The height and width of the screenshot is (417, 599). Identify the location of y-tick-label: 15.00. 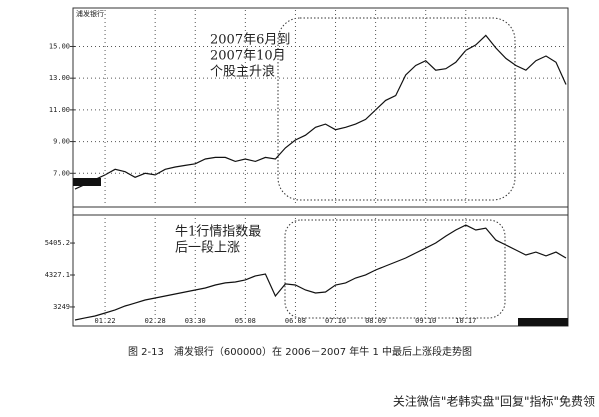
(59, 46).